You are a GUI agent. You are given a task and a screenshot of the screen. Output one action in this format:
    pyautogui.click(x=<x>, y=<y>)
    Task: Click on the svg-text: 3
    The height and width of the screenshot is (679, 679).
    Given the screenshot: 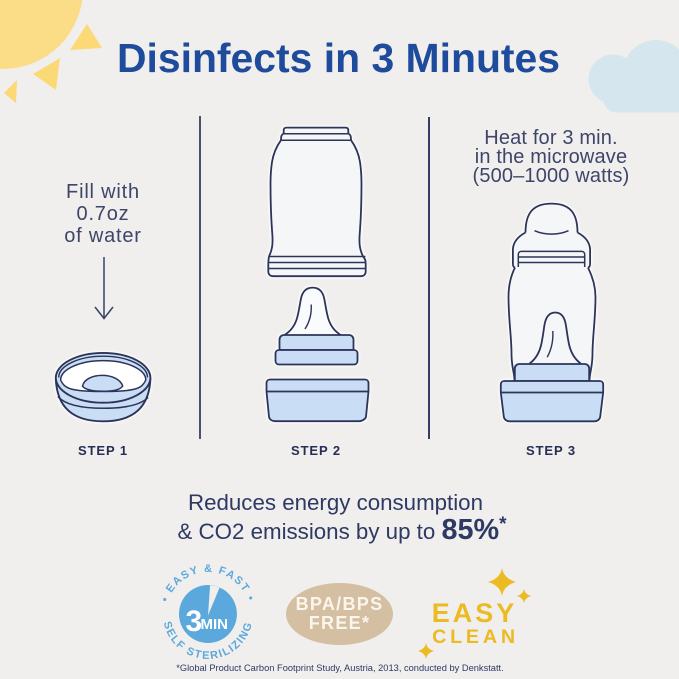 What is the action you would take?
    pyautogui.click(x=194, y=621)
    